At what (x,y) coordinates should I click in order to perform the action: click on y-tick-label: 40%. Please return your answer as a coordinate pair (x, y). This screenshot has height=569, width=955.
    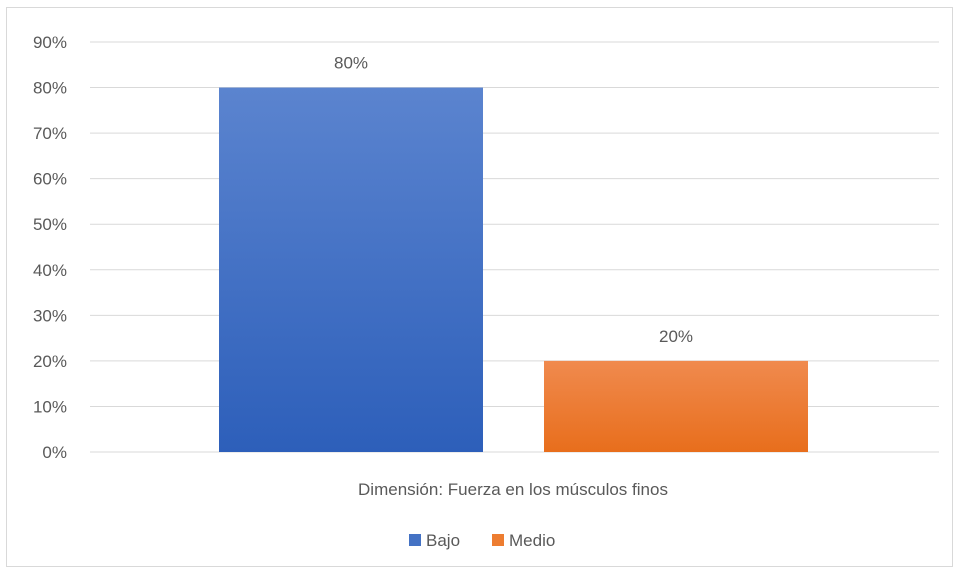
    Looking at the image, I should click on (50, 270).